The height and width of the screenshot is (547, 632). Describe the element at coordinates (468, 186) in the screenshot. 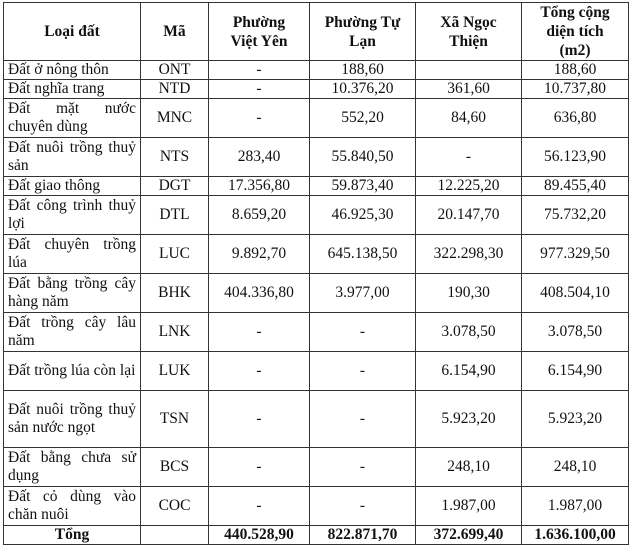

I see `cell-ngoc-thien: 12.225,20` at that location.